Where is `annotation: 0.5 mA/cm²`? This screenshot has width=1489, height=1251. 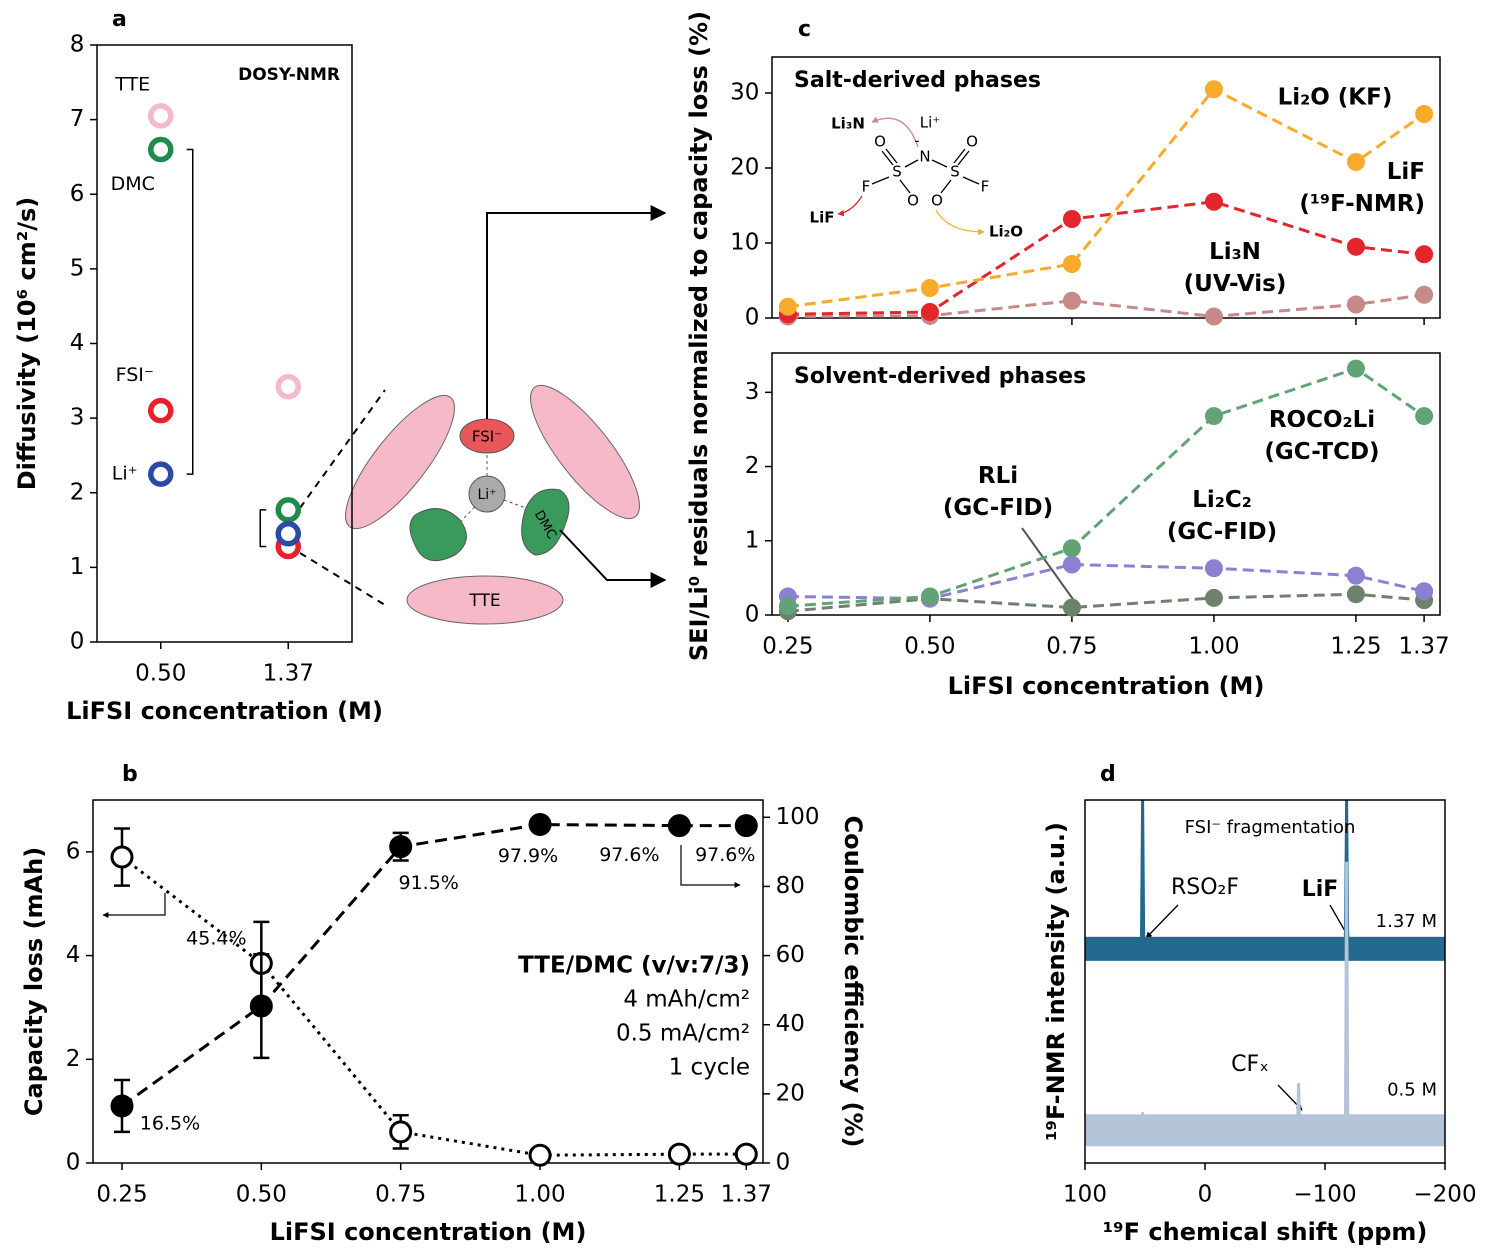
annotation: 0.5 mA/cm² is located at coordinates (683, 1034).